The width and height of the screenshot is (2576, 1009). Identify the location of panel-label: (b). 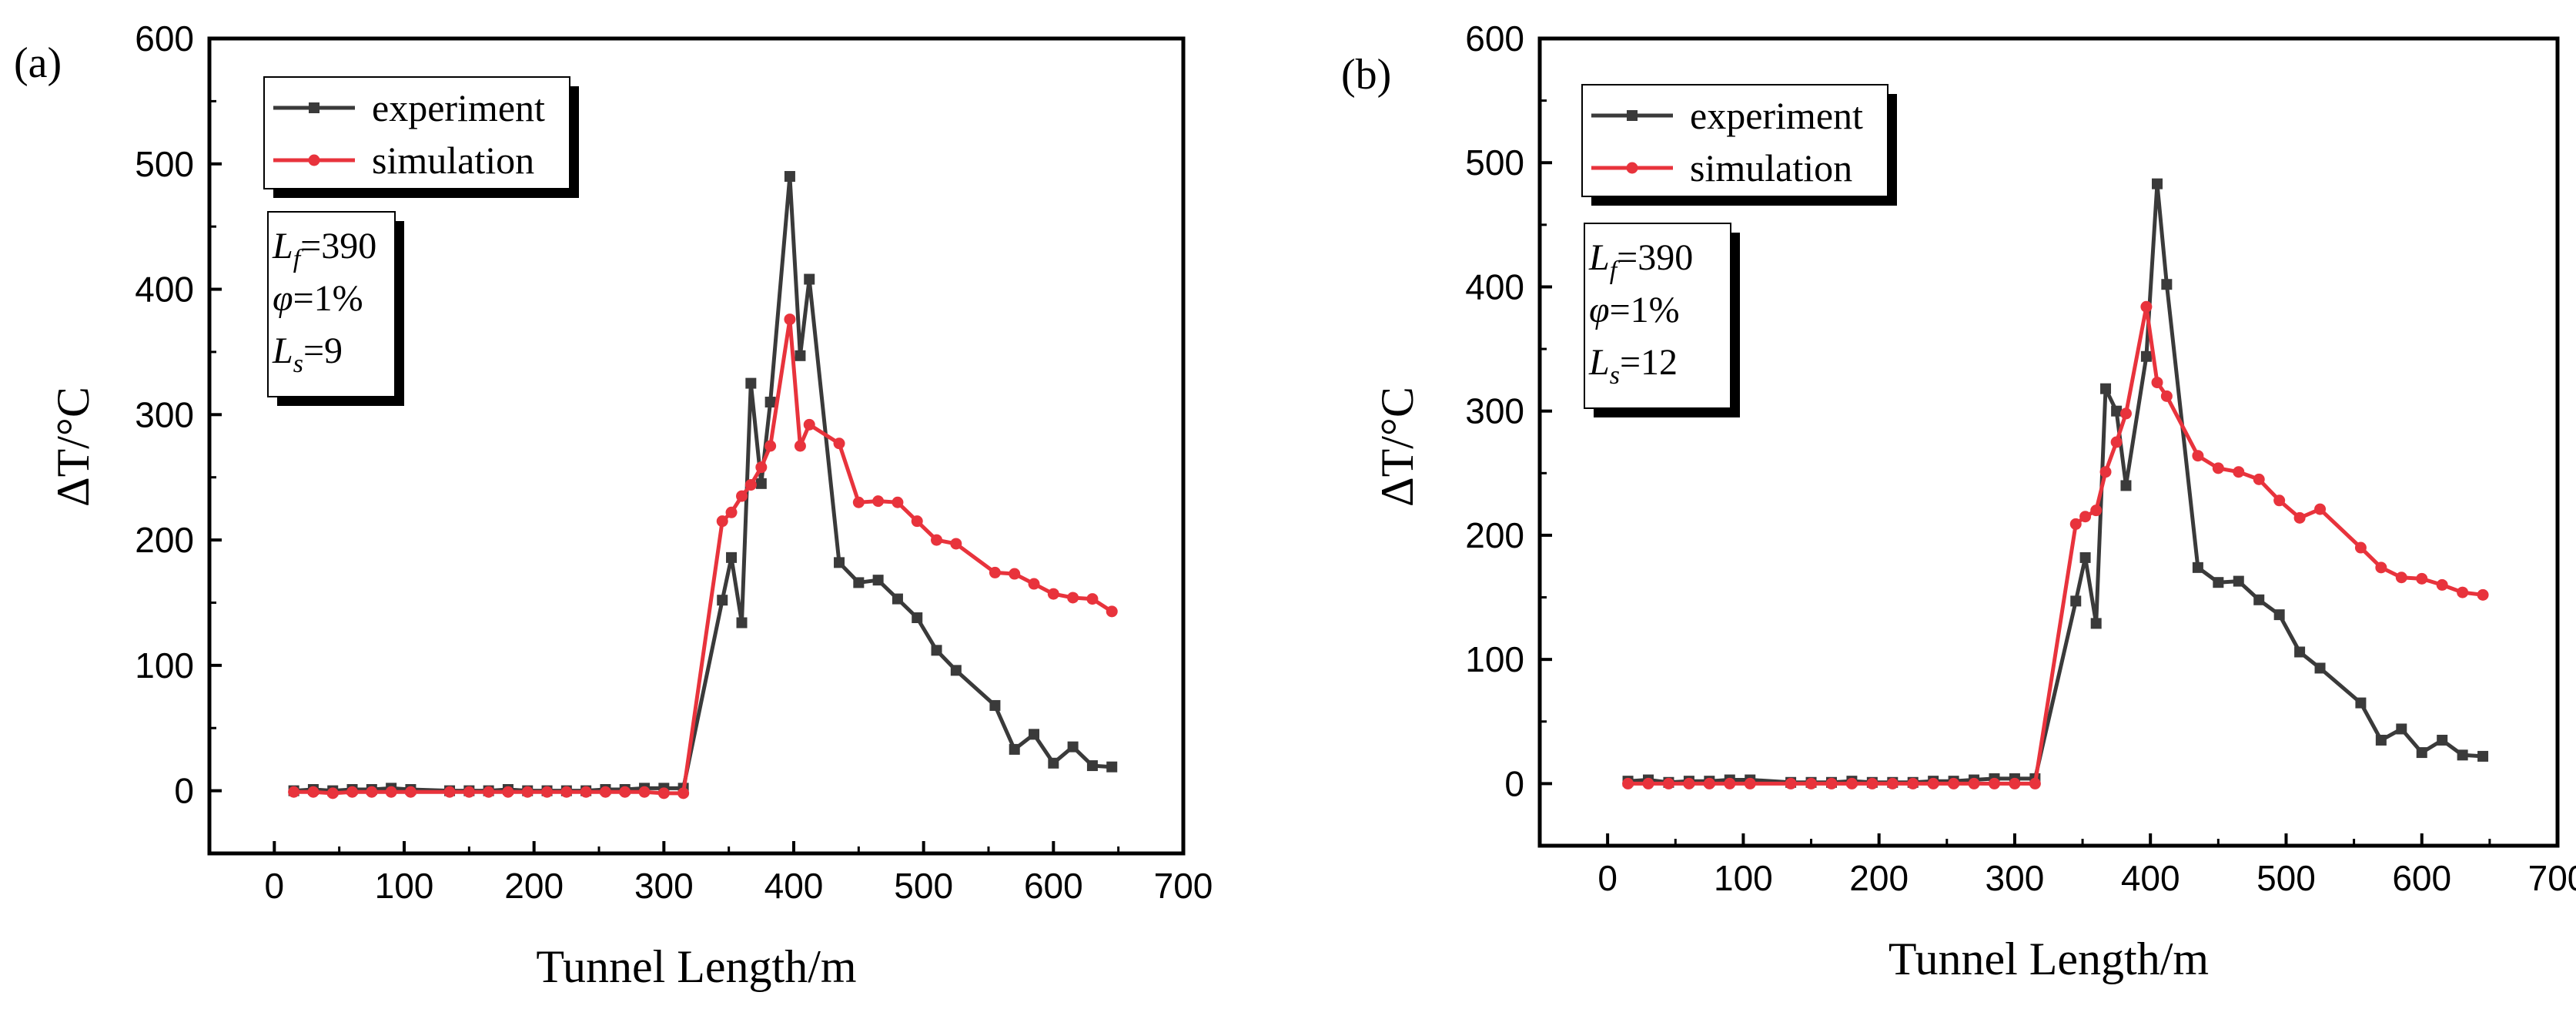
(1366, 75).